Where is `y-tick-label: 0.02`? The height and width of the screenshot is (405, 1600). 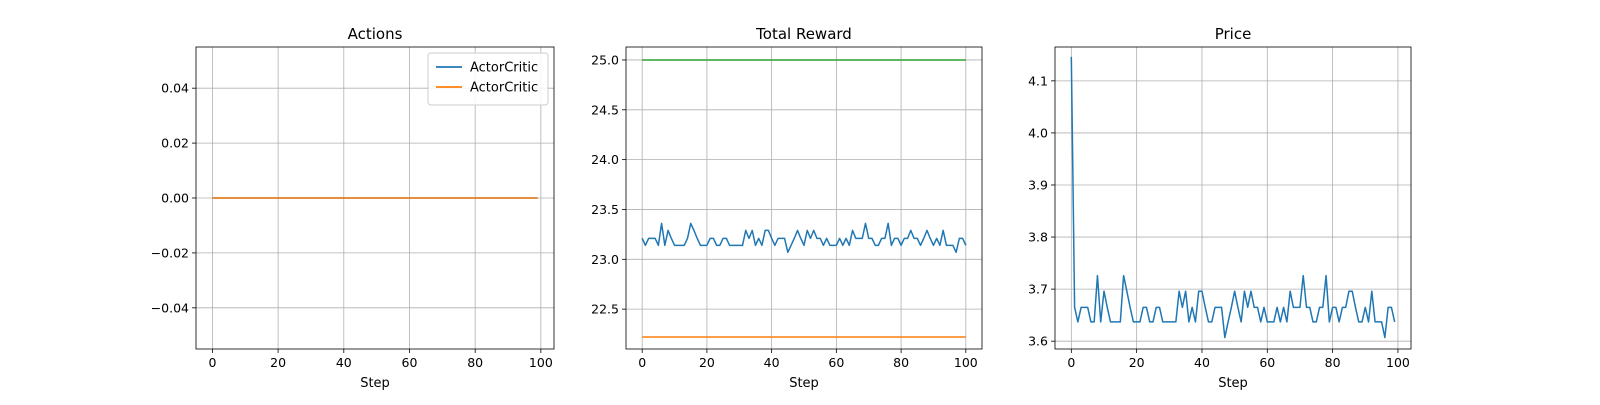
y-tick-label: 0.02 is located at coordinates (175, 143).